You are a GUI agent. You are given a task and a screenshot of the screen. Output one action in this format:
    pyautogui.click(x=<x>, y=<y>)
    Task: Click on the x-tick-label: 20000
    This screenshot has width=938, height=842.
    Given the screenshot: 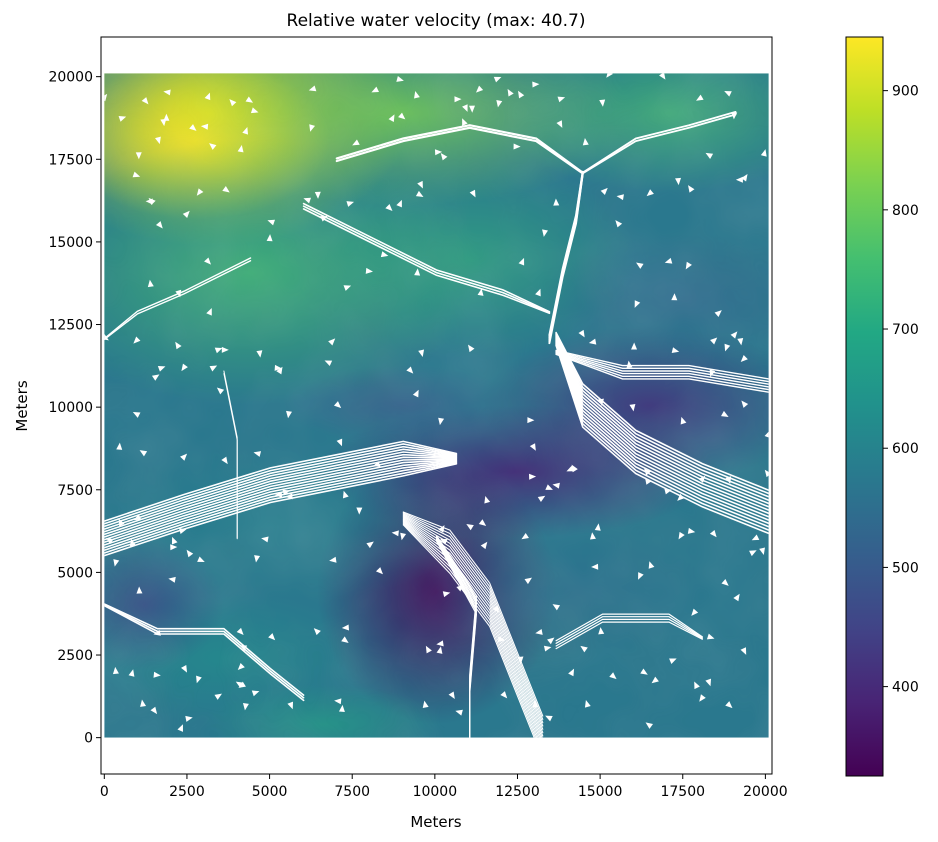 What is the action you would take?
    pyautogui.click(x=765, y=792)
    